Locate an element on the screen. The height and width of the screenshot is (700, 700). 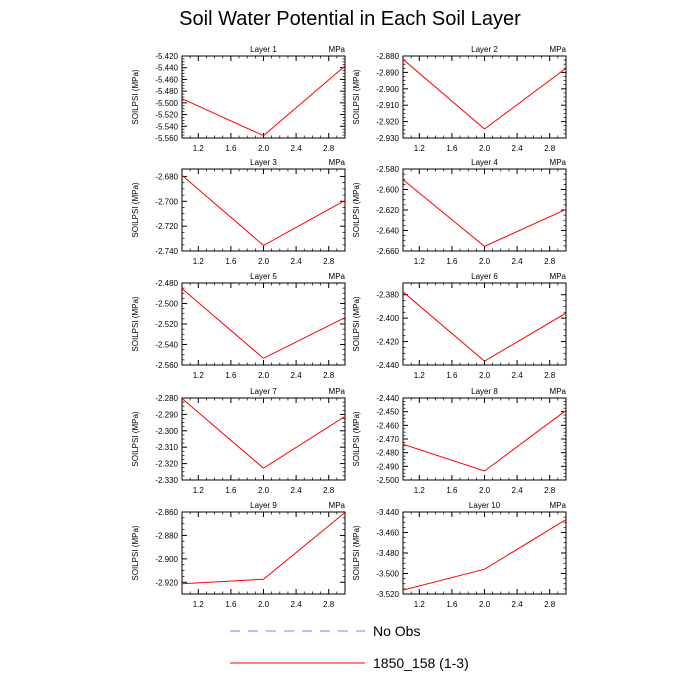
panel-title: Layer 2 is located at coordinates (484, 49).